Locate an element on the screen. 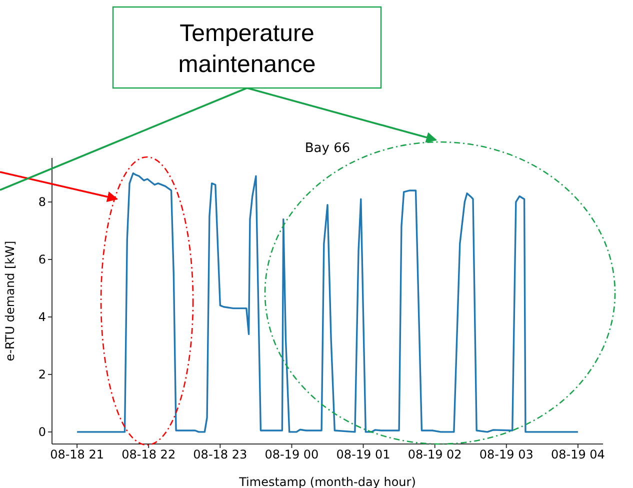 This screenshot has height=488, width=633. y-tick-label: 8 is located at coordinates (42, 202).